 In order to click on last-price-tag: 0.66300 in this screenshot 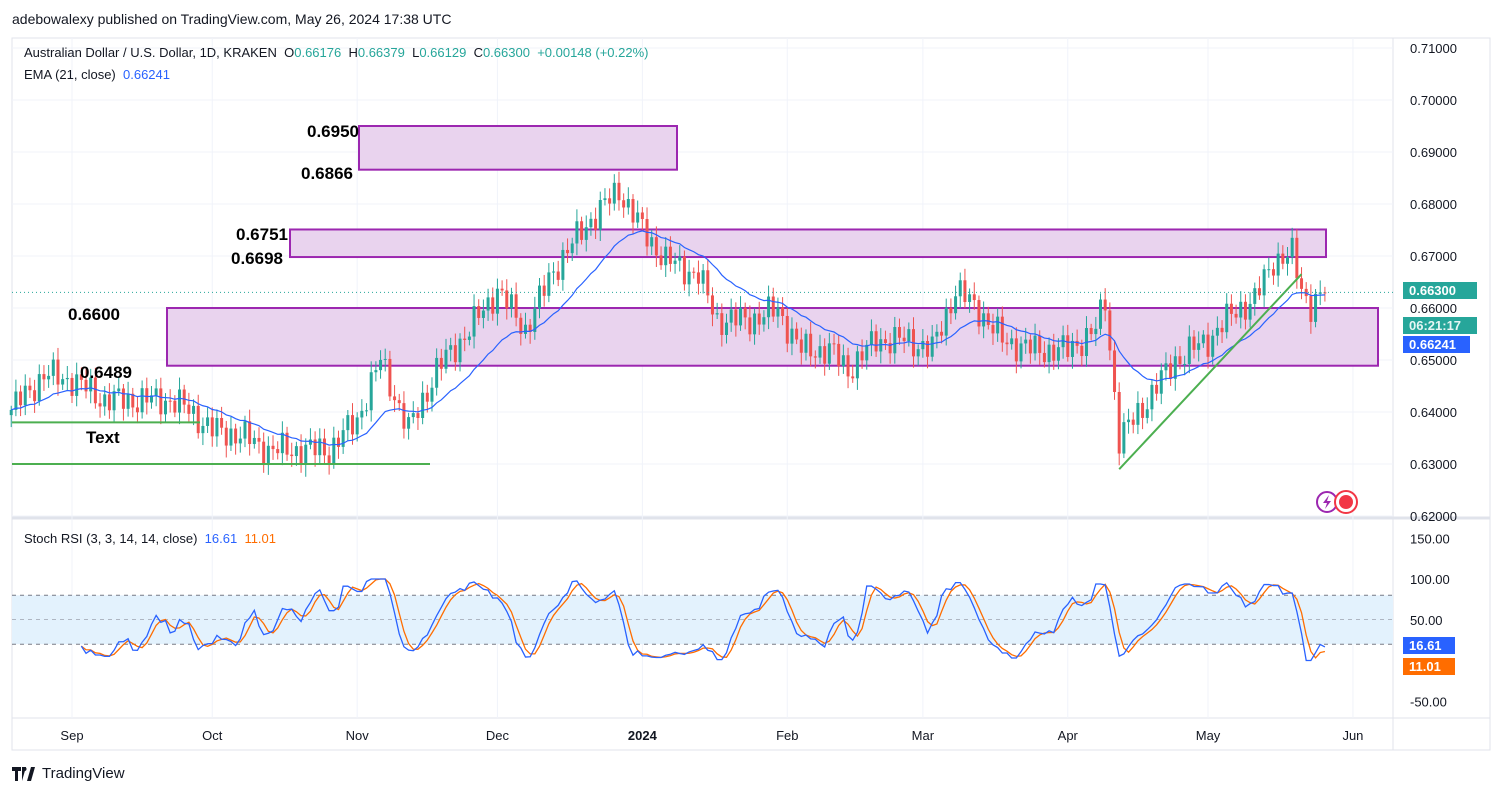, I will do `click(1440, 290)`.